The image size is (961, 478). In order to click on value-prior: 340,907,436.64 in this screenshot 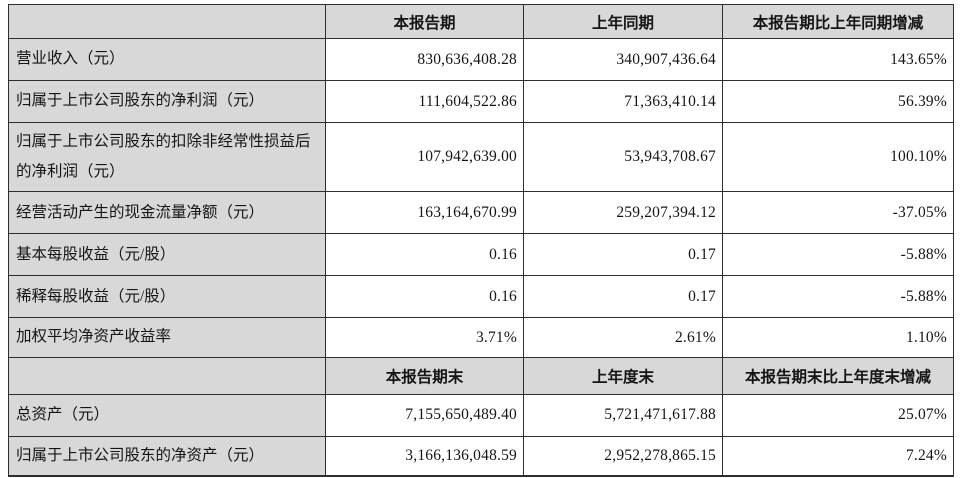, I will do `click(623, 59)`.